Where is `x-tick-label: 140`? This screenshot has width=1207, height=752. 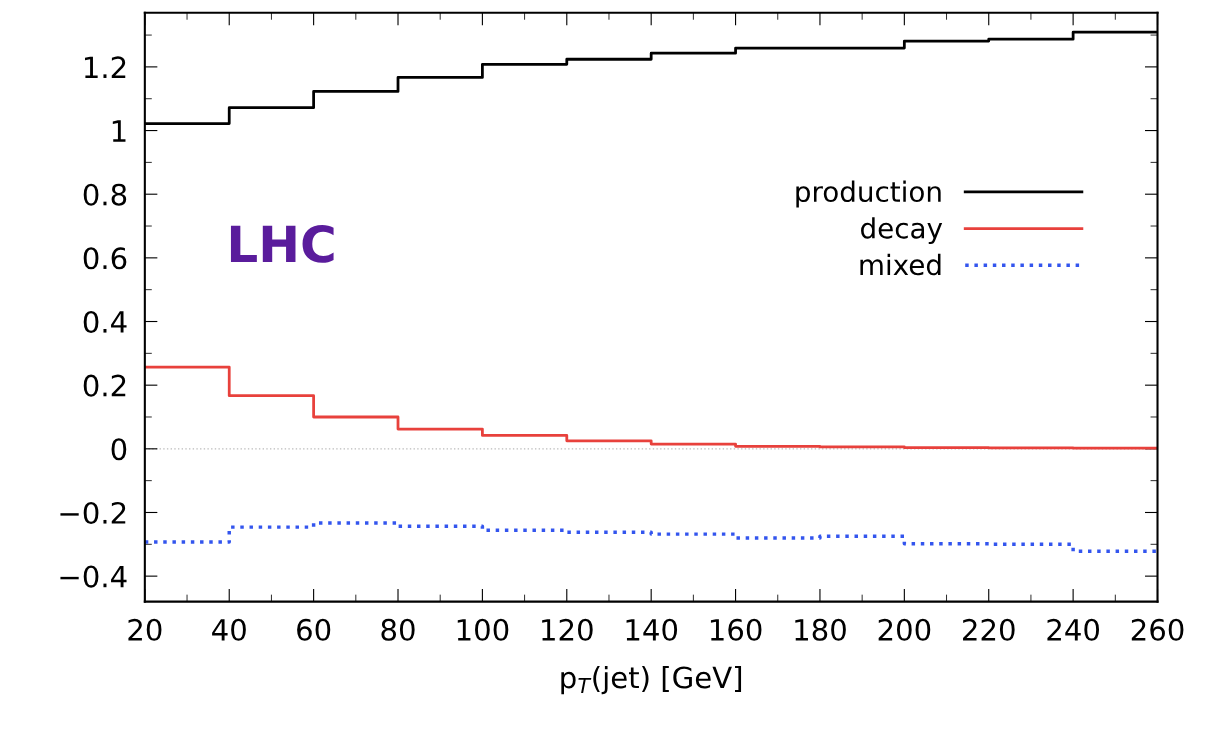 x-tick-label: 140 is located at coordinates (652, 629).